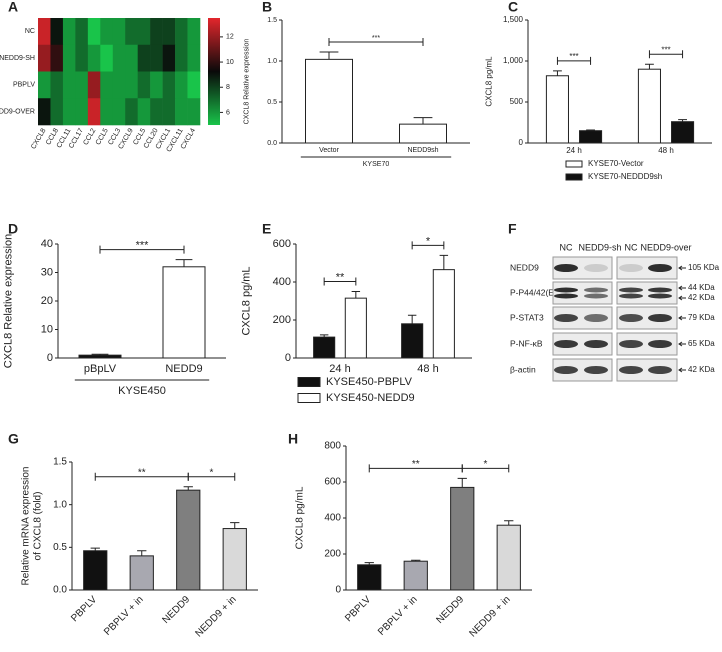 The image size is (722, 652). What do you see at coordinates (176, 610) in the screenshot?
I see `x-tick-label: NEDD9` at bounding box center [176, 610].